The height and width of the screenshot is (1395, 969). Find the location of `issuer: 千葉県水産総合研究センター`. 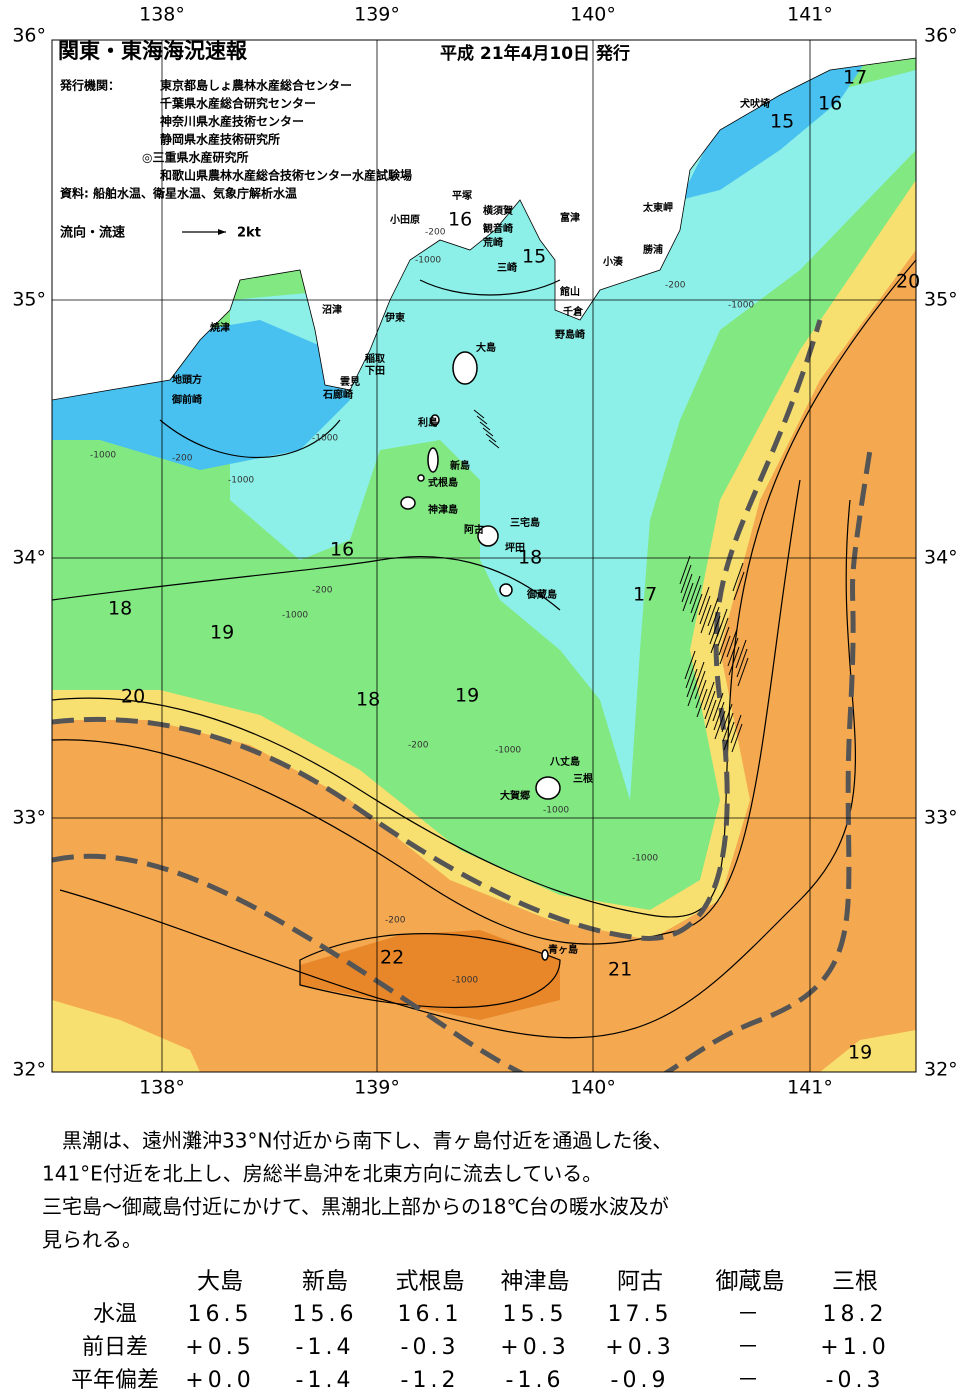

issuer: 千葉県水産総合研究センター is located at coordinates (238, 103).